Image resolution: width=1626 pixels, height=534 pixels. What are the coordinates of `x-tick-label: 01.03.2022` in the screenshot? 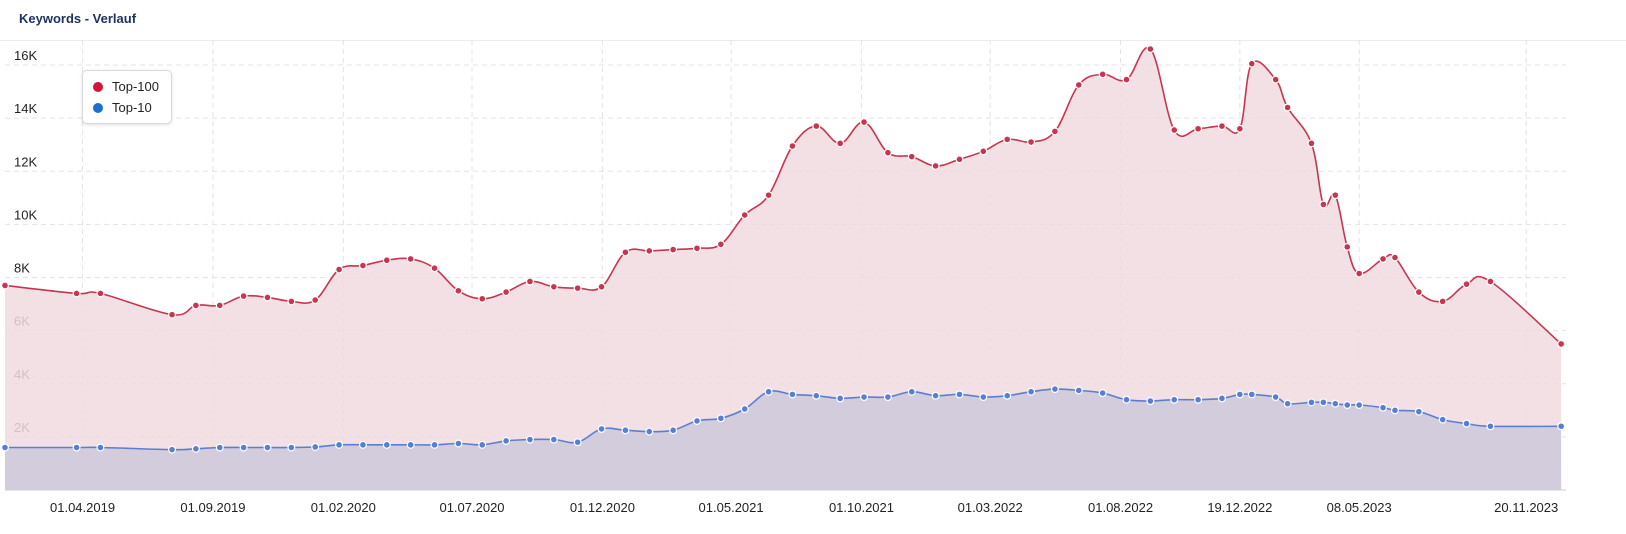 It's located at (990, 507).